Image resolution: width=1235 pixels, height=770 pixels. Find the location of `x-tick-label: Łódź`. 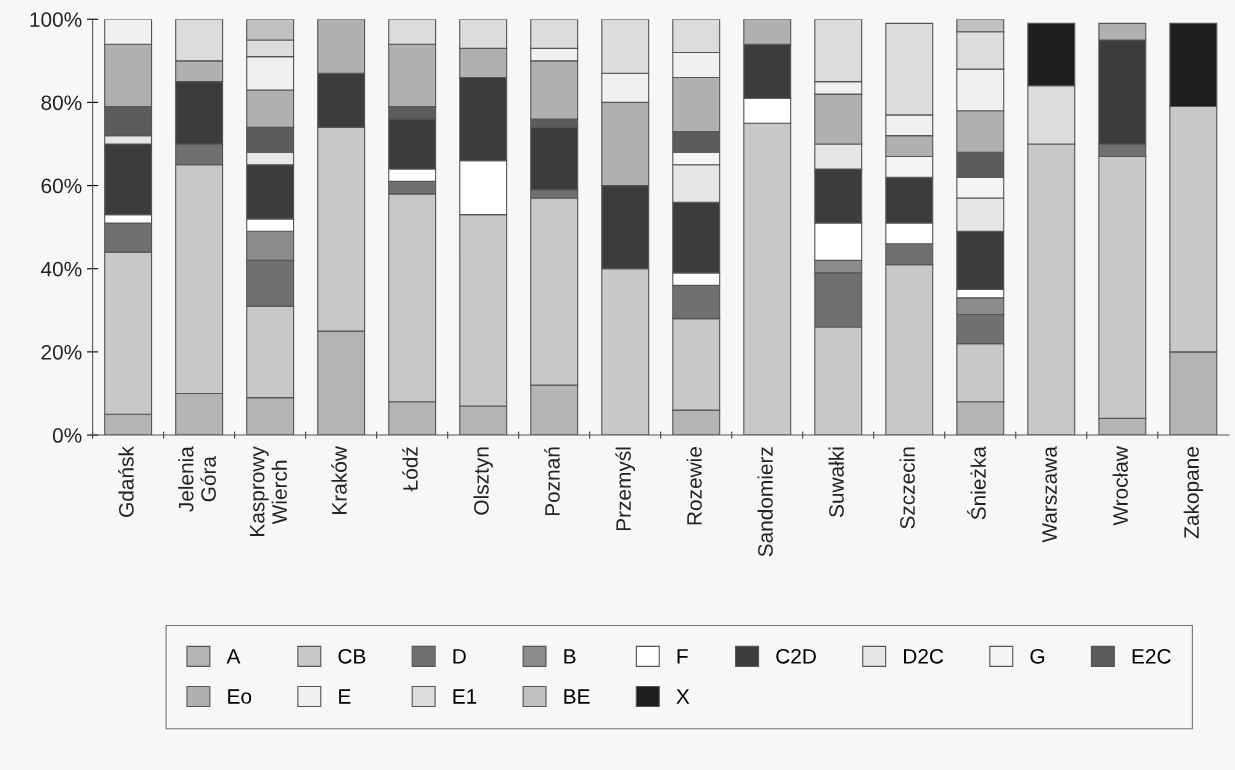

x-tick-label: Łódź is located at coordinates (410, 469).